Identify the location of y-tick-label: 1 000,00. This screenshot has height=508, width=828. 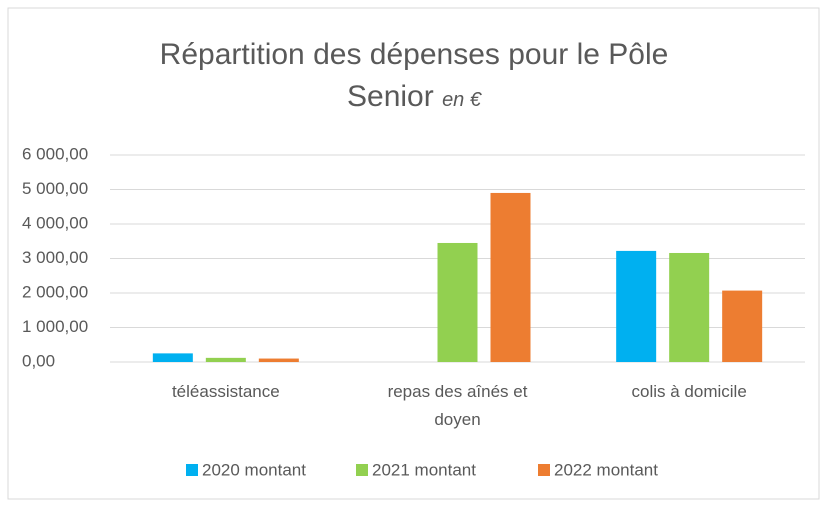
(55, 326).